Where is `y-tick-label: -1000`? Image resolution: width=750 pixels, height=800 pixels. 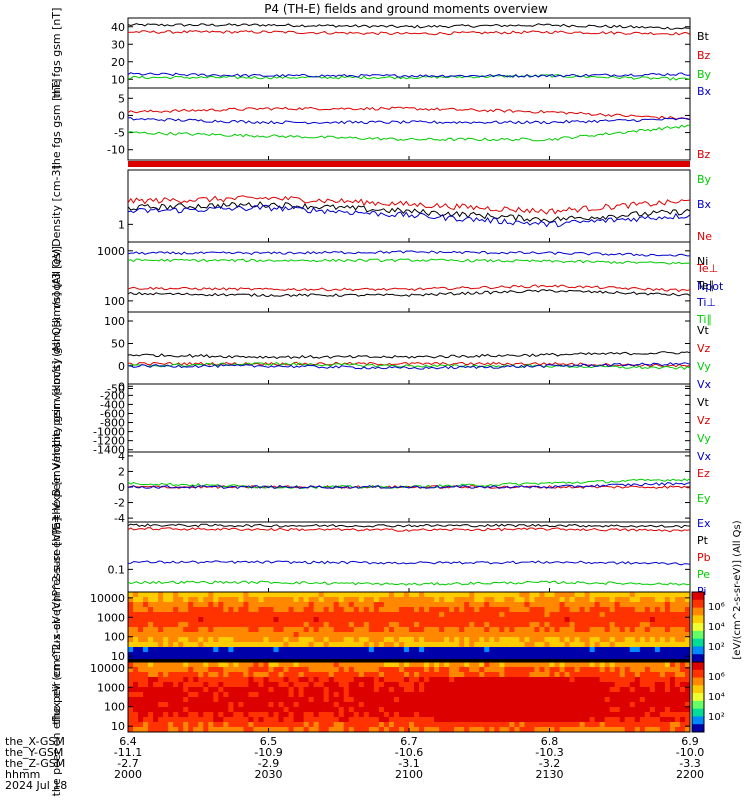 y-tick-label: -1000 is located at coordinates (109, 432).